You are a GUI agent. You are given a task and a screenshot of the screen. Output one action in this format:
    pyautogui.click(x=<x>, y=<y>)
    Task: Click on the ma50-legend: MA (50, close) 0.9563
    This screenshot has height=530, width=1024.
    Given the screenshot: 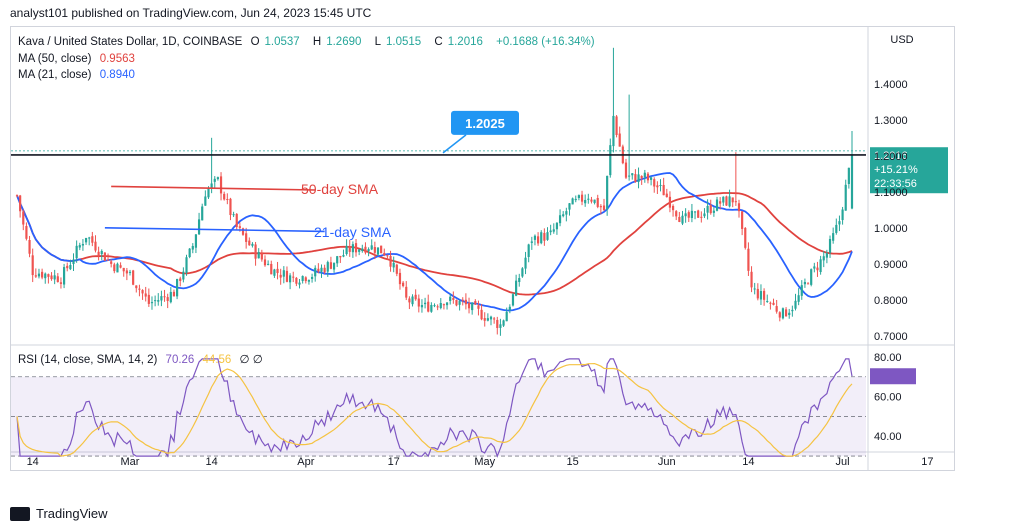 What is the action you would take?
    pyautogui.click(x=79, y=59)
    